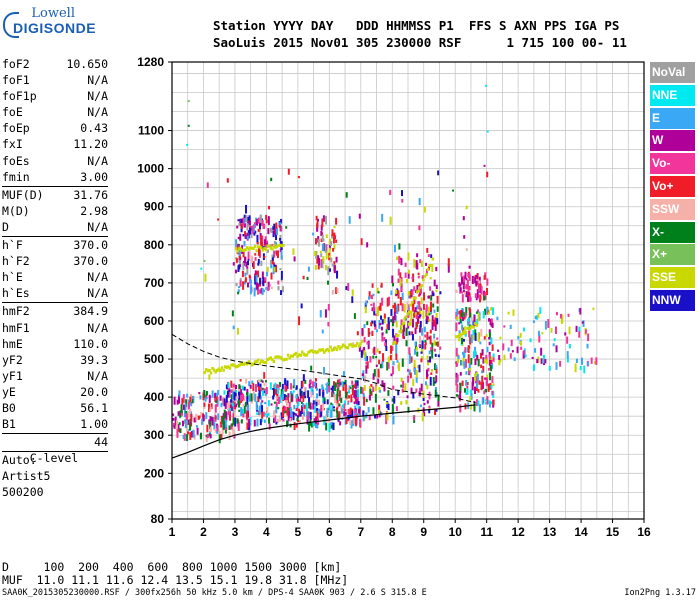 This screenshot has height=600, width=700. What do you see at coordinates (55, 195) in the screenshot?
I see `param-row-muf-d-: MUF(D) 31.76` at bounding box center [55, 195].